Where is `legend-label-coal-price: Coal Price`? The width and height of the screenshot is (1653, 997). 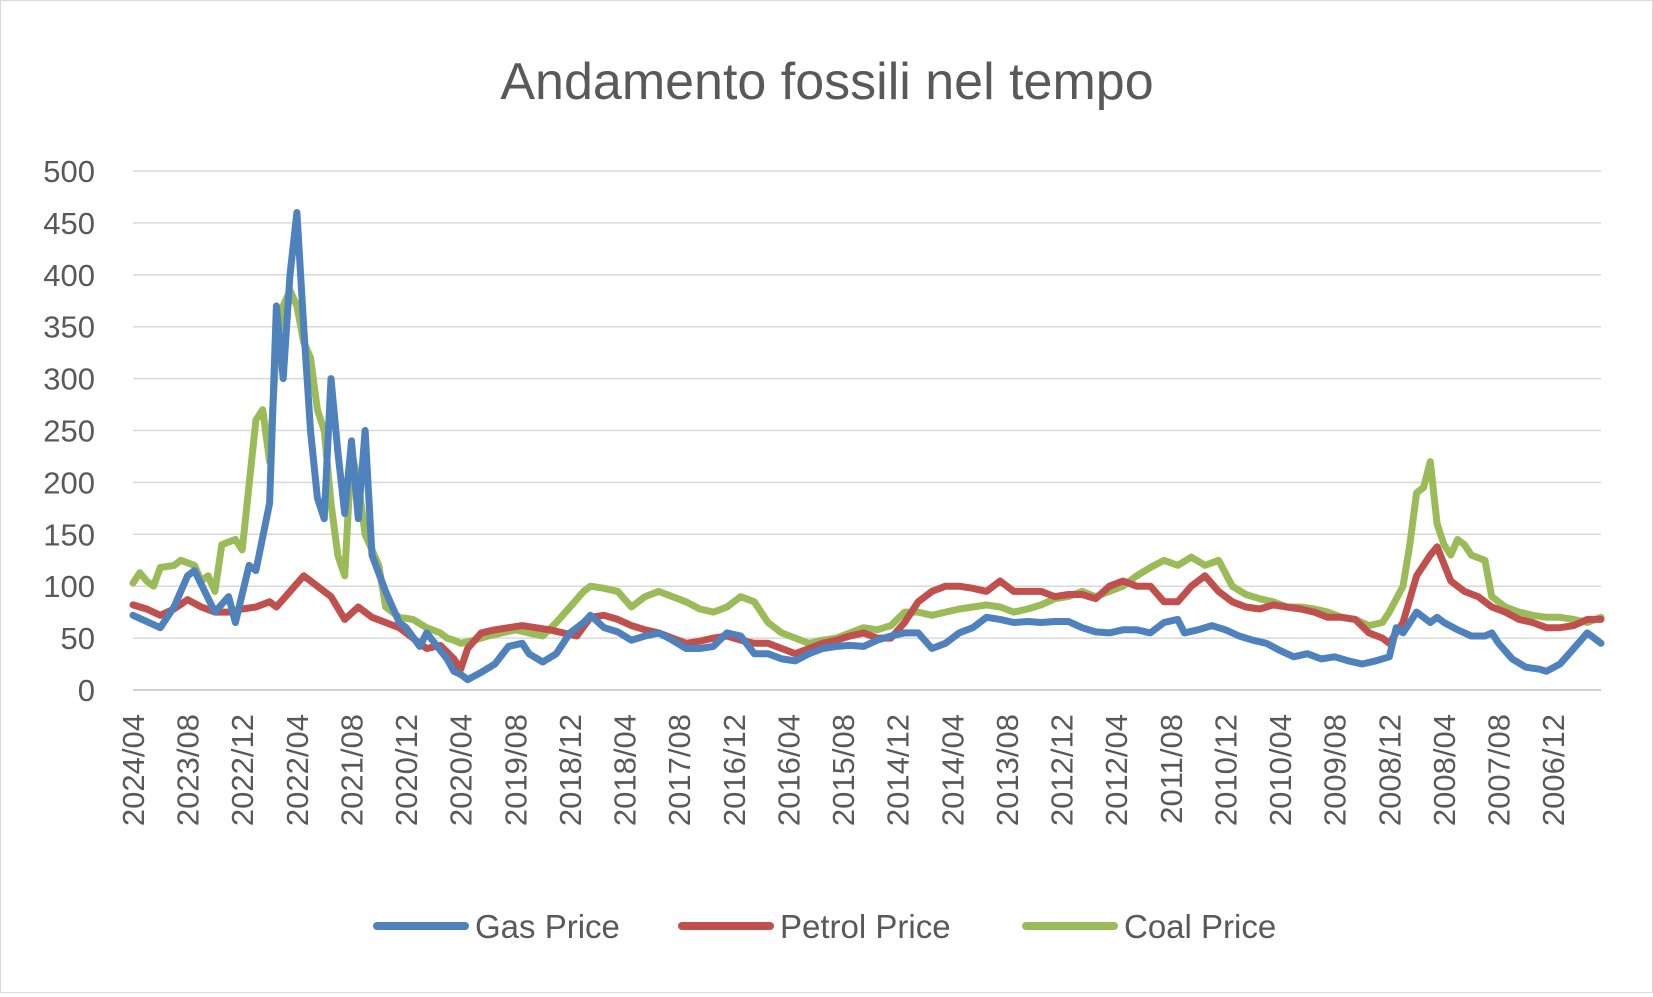 legend-label-coal-price: Coal Price is located at coordinates (1200, 926).